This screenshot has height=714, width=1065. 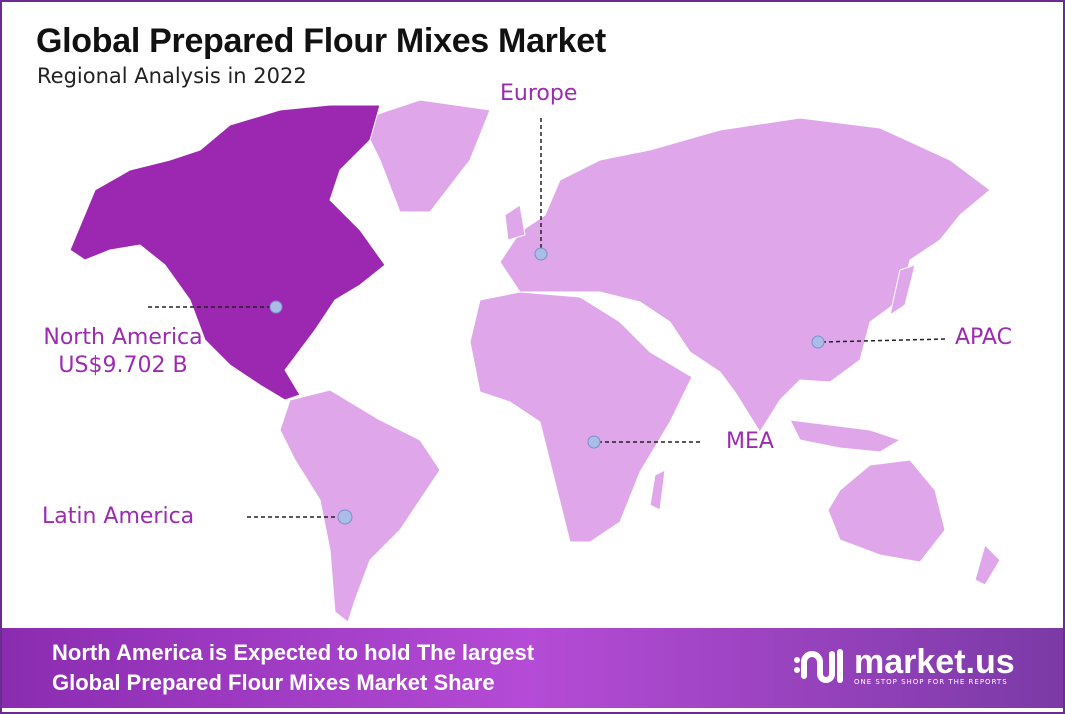 What do you see at coordinates (581, 417) in the screenshot?
I see `africa` at bounding box center [581, 417].